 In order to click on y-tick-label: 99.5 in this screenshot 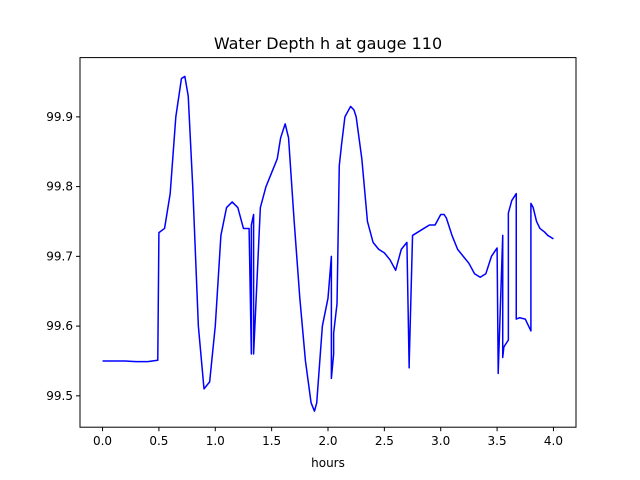, I will do `click(59, 396)`.